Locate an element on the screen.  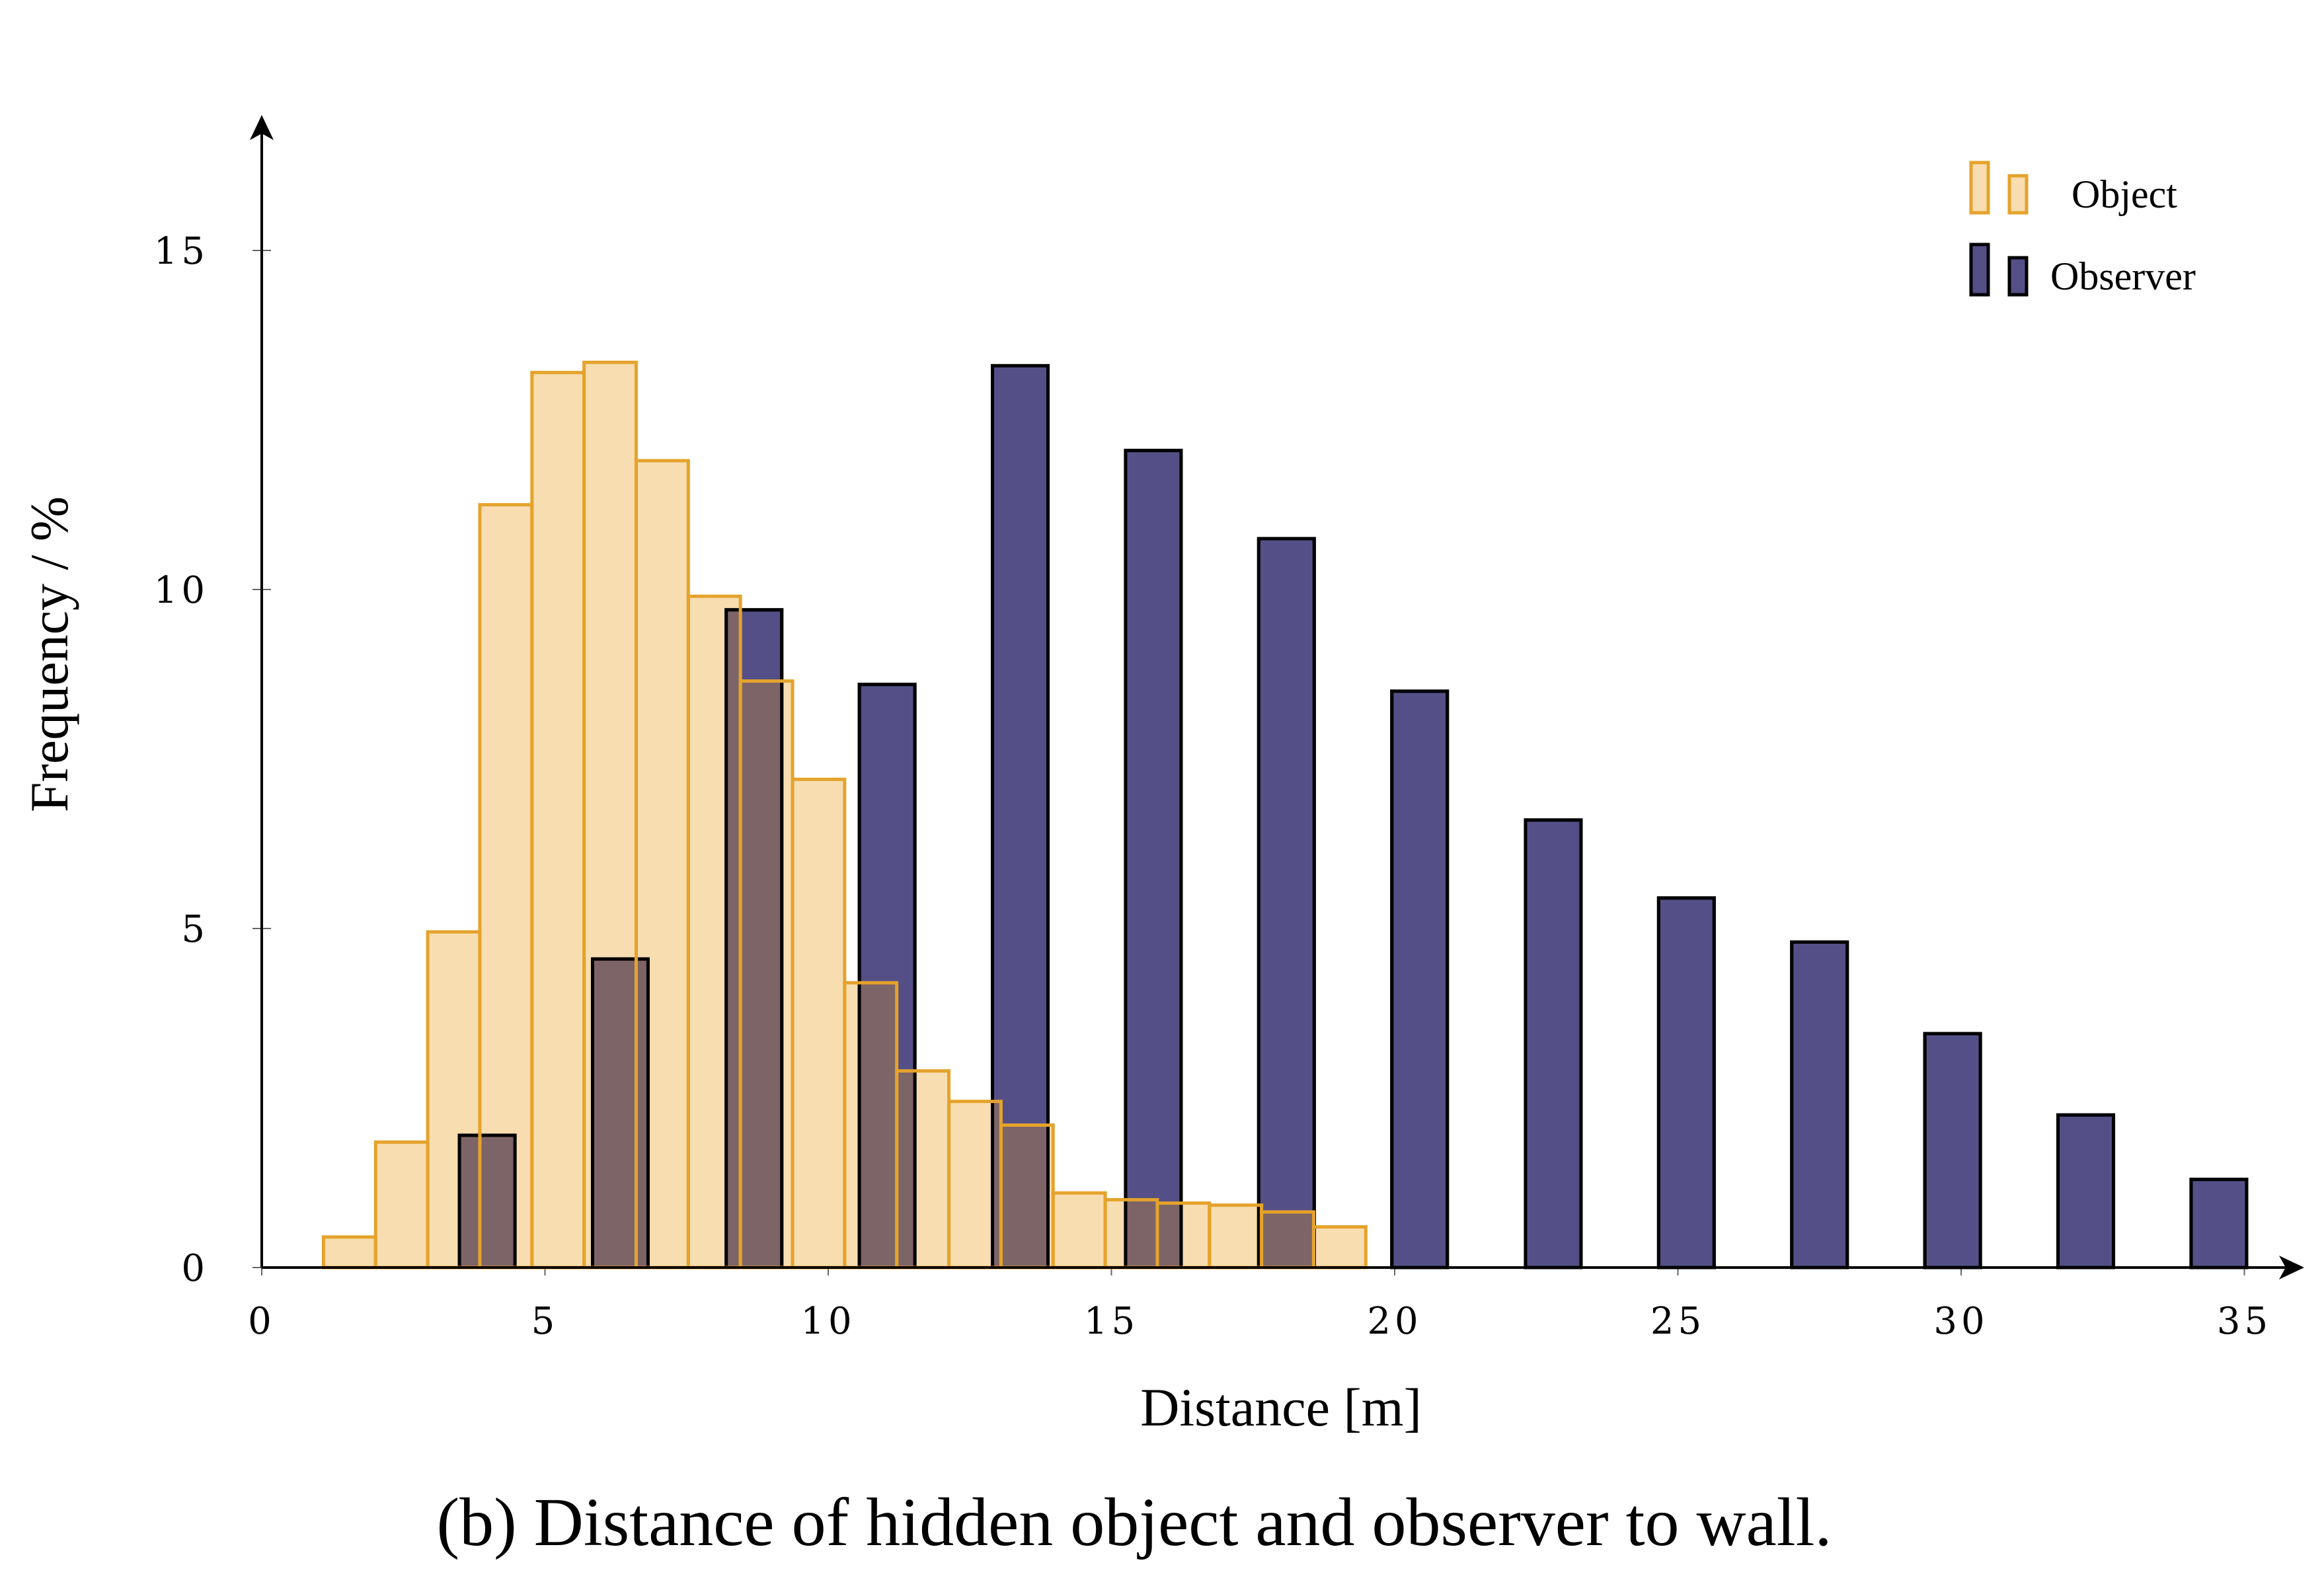
x-tick-label: 20 is located at coordinates (1394, 1321).